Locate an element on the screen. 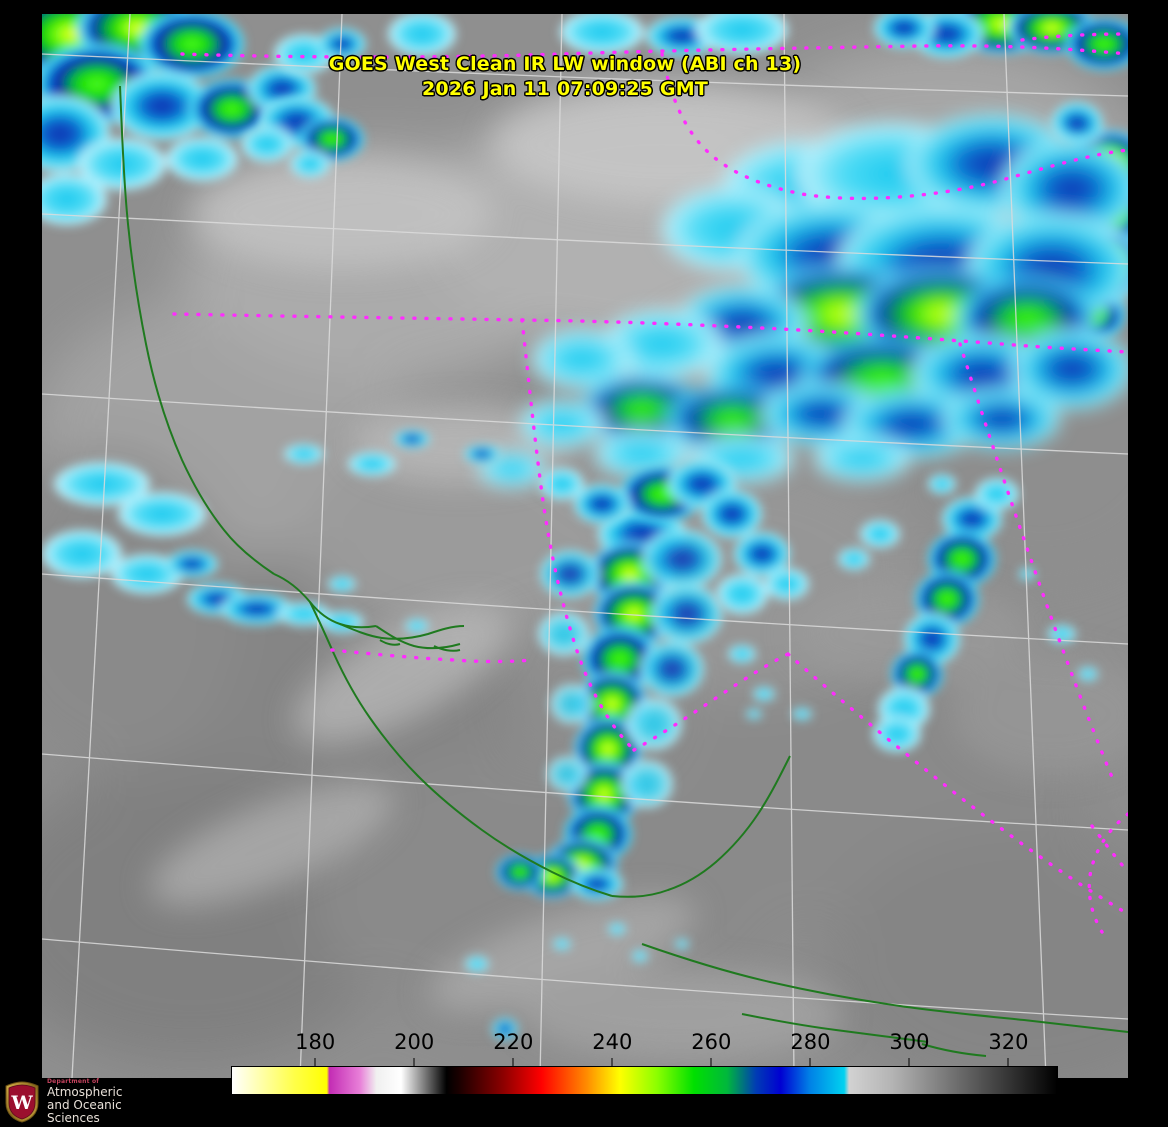 This screenshot has width=1168, height=1127. colorbar-tick-marks is located at coordinates (644, 1062).